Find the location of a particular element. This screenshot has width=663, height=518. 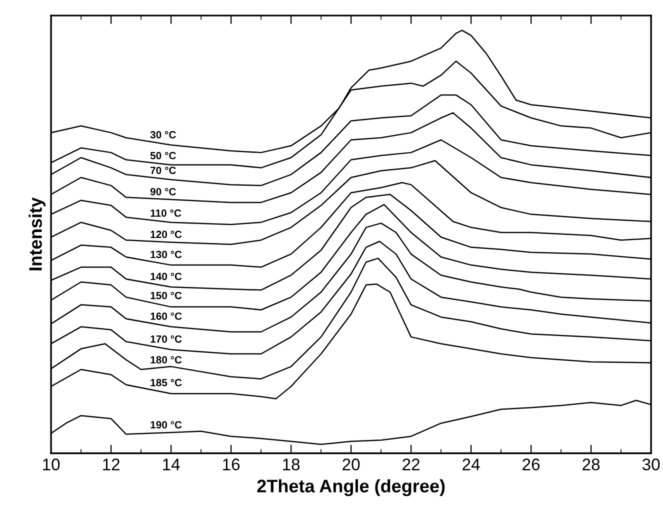

x-tick-label: 20 is located at coordinates (351, 464).